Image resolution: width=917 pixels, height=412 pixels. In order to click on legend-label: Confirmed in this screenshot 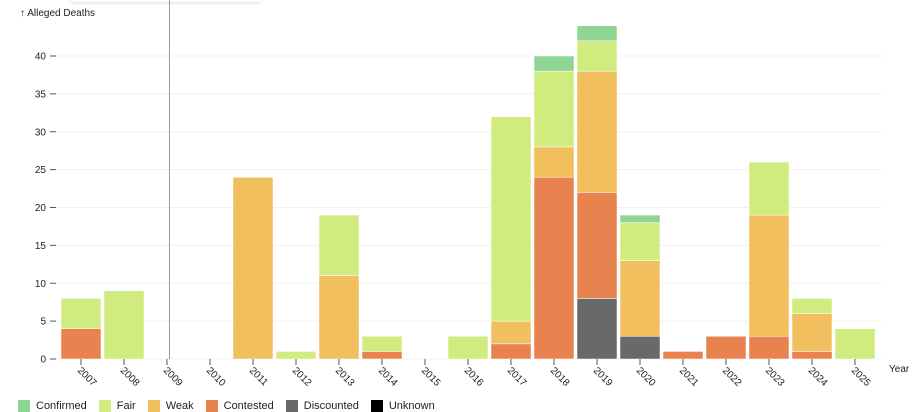, I will do `click(61, 406)`.